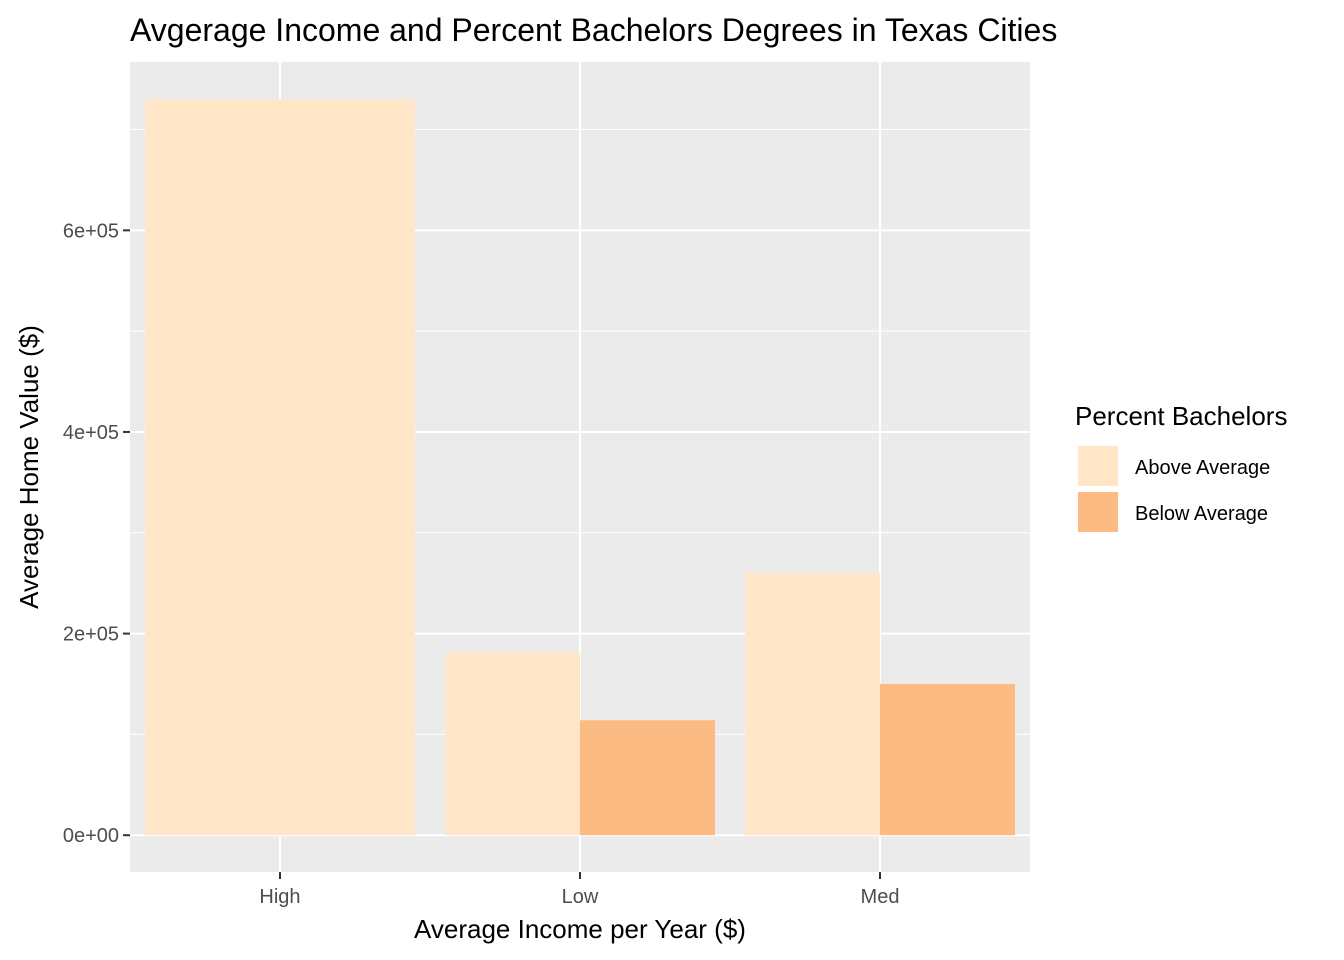 This screenshot has height=960, width=1344. What do you see at coordinates (96, 533) in the screenshot?
I see `y-axis: 0e+00 2e+05 4e+05 6e+05` at bounding box center [96, 533].